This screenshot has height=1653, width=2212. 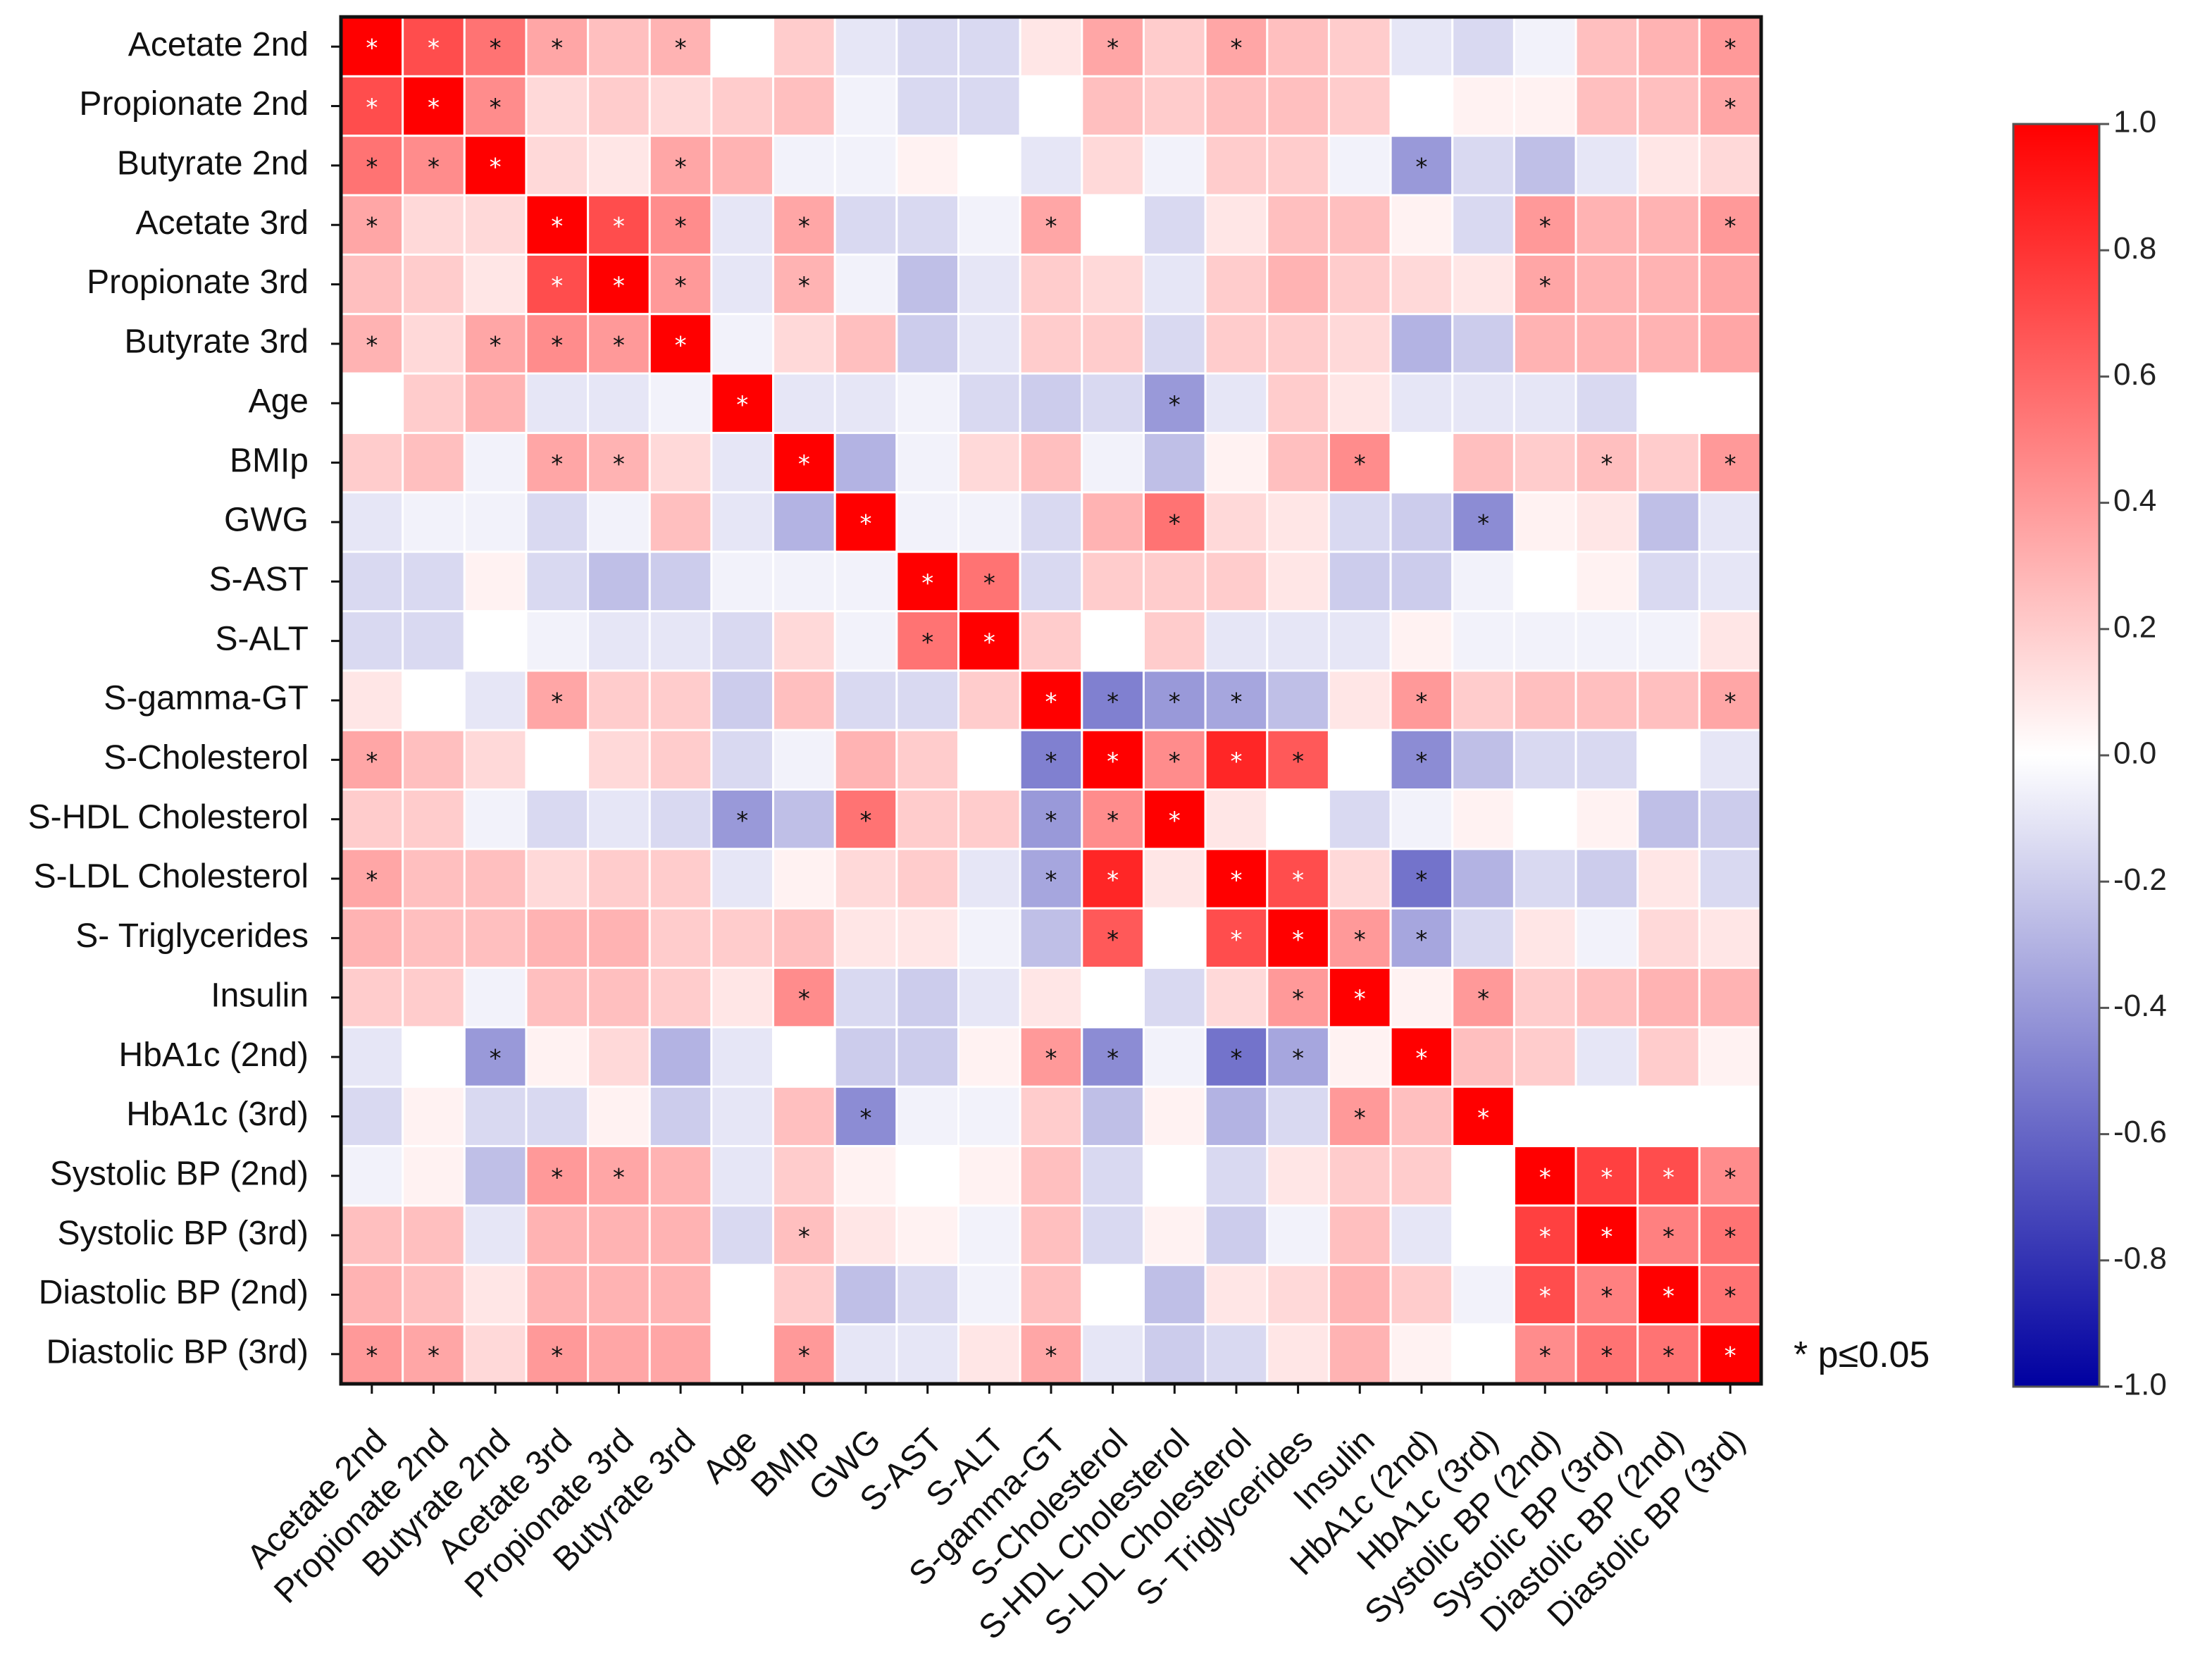 I want to click on heatmap-cell-acetate-2nd-x-s-gamma-gt, so click(x=1051, y=47).